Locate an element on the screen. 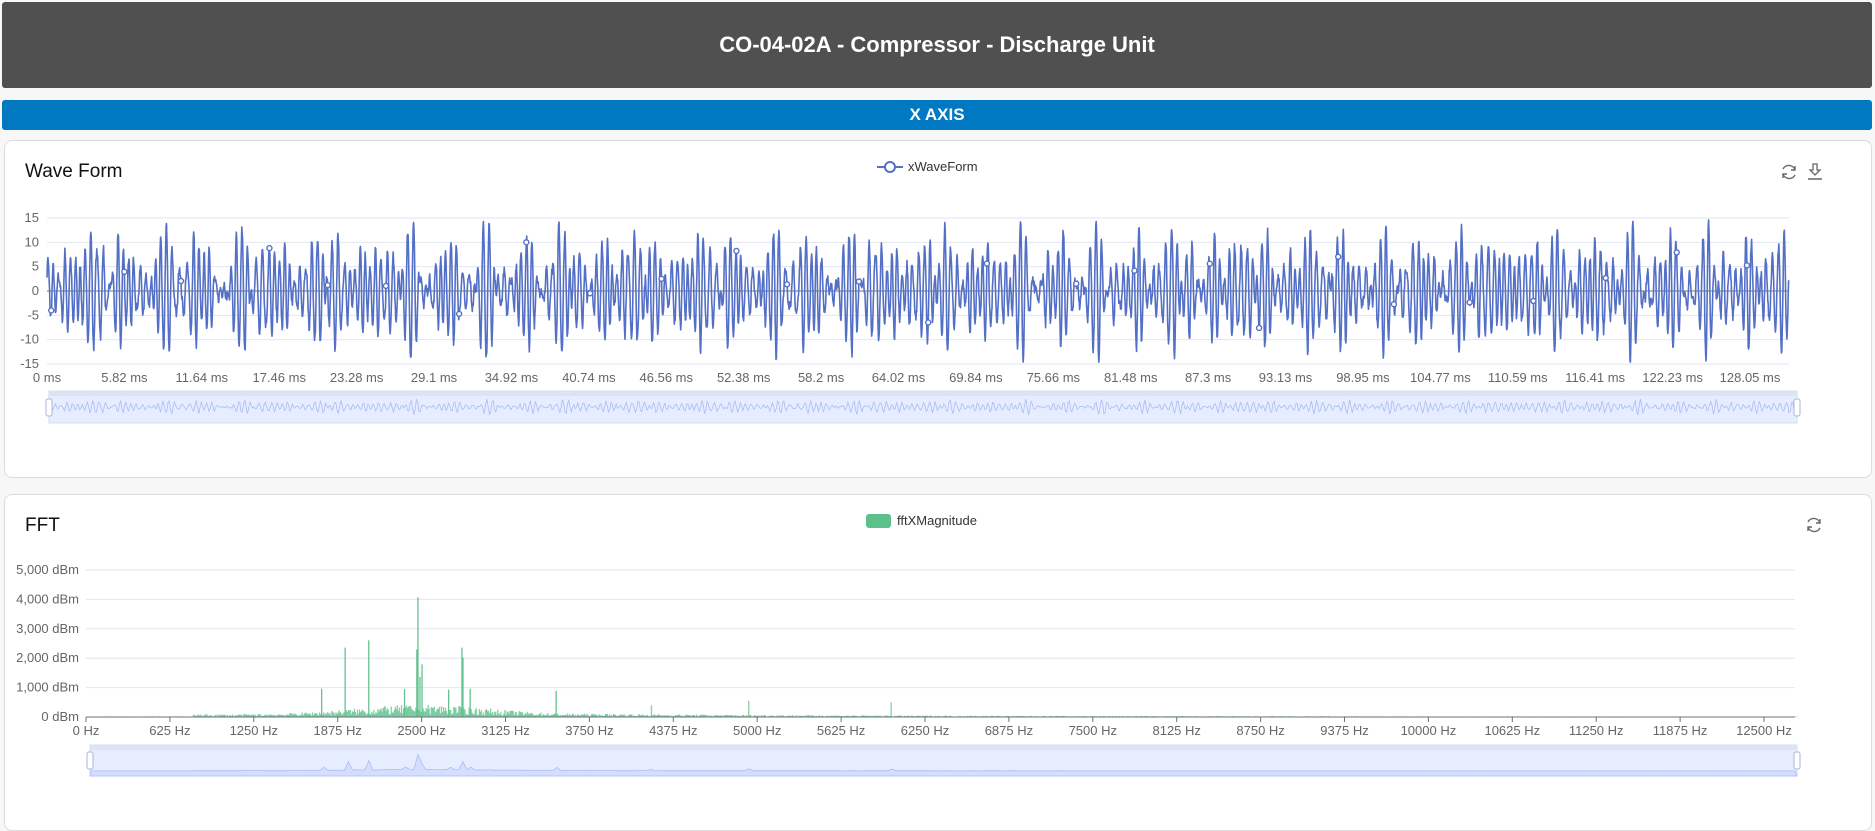 The image size is (1875, 831). fft-legend-label: fftXMagnitude is located at coordinates (937, 520).